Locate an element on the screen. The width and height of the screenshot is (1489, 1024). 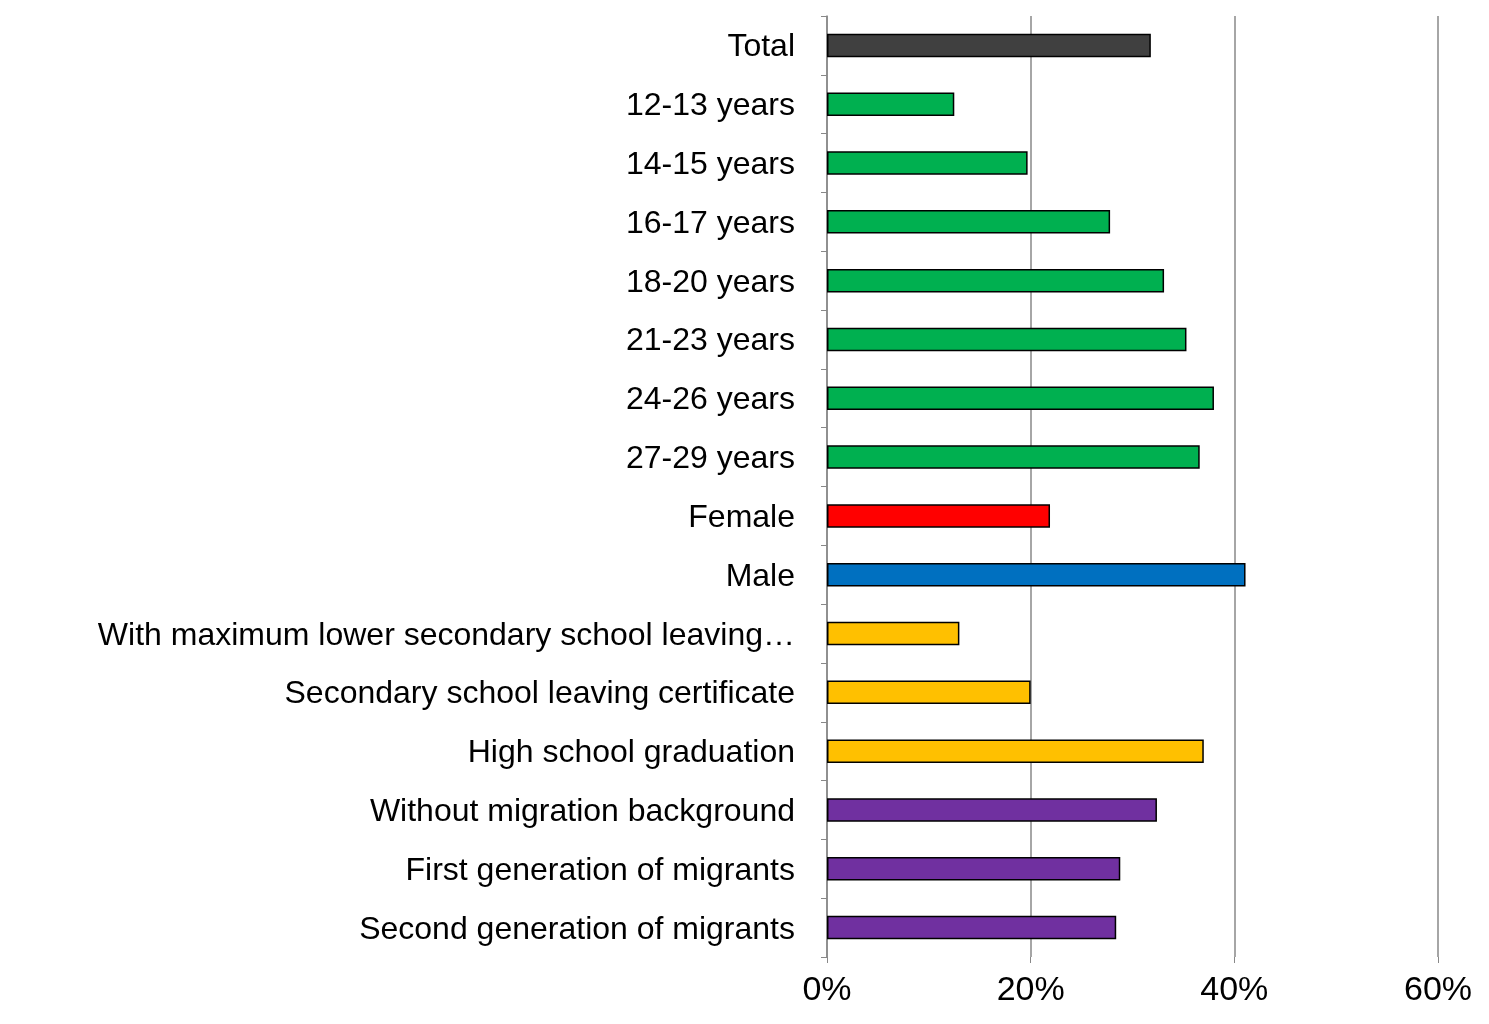
y-tick-label: 24-26 years is located at coordinates (710, 398).